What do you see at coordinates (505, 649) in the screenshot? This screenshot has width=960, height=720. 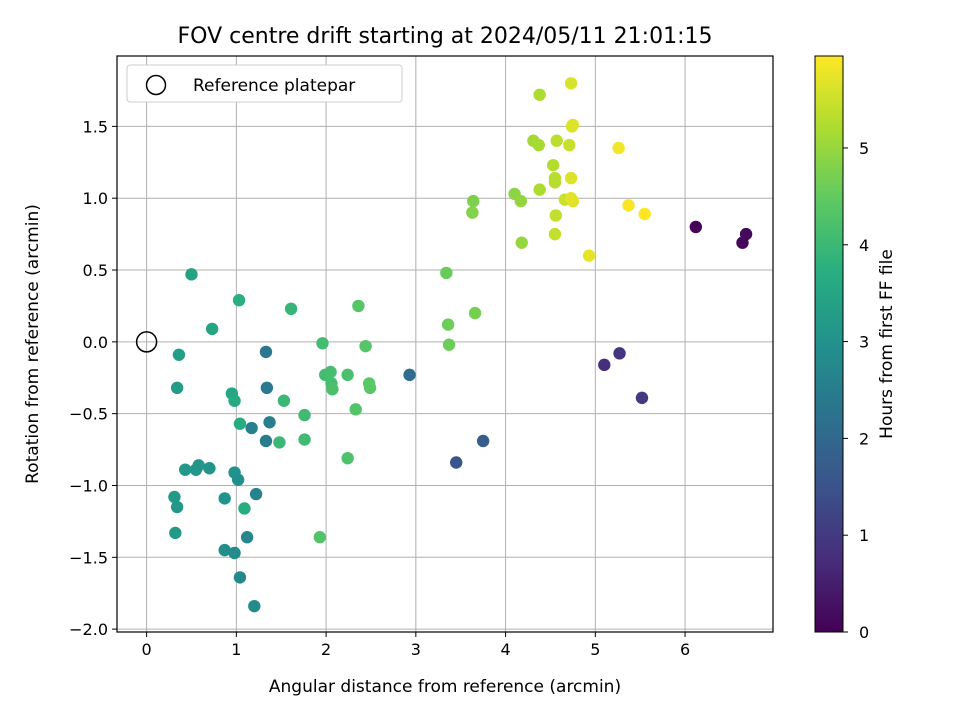 I see `x-tick-label: 4` at bounding box center [505, 649].